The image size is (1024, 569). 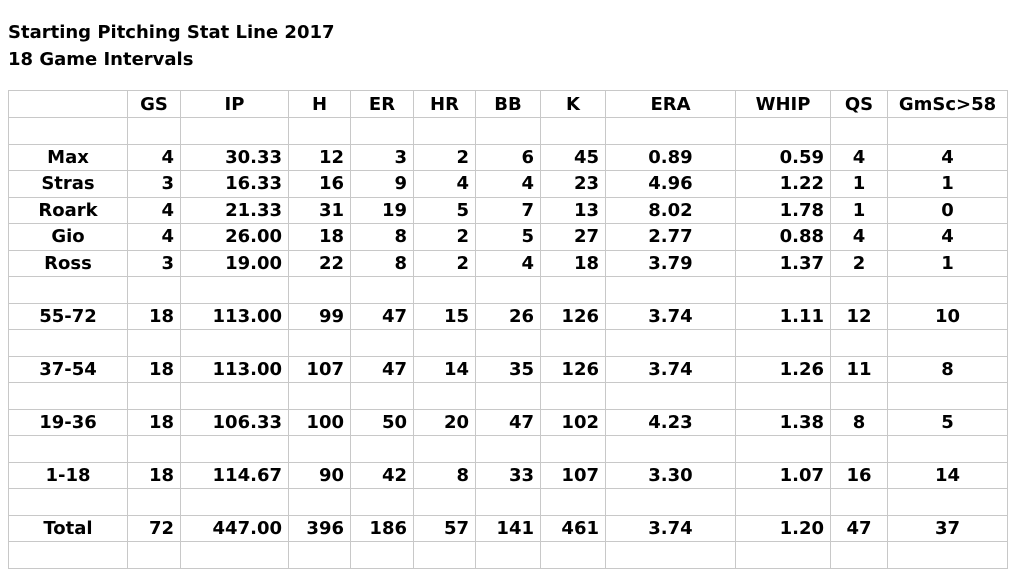 I want to click on cell: 13, so click(x=573, y=210).